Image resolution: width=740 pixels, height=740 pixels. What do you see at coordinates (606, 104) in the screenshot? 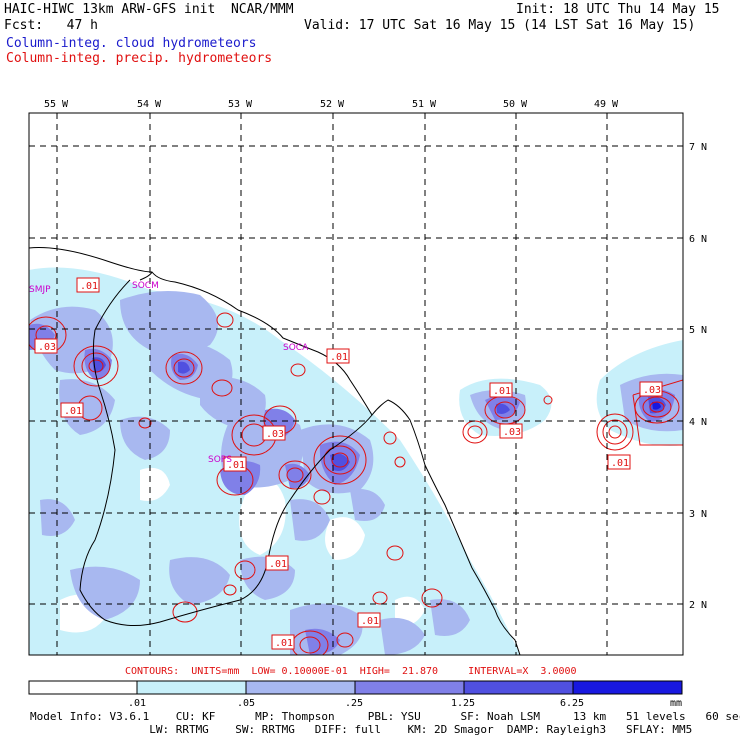
I see `lon-label: 49 W` at bounding box center [606, 104].